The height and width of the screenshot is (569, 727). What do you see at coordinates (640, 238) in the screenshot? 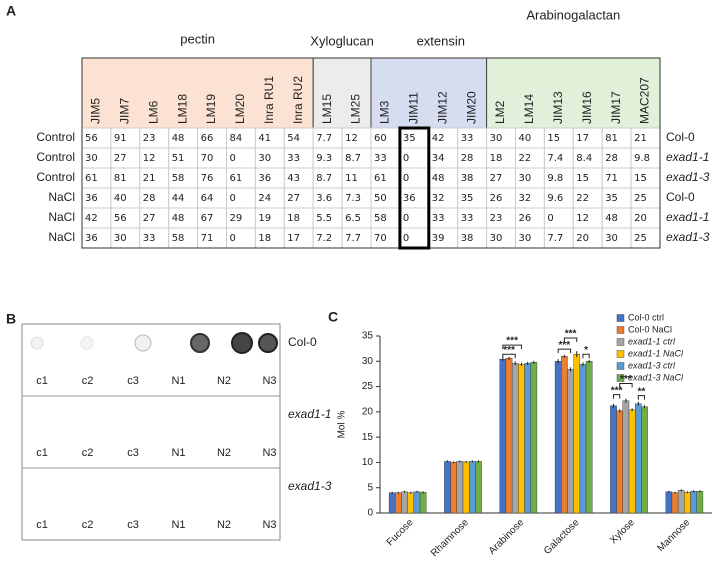
I see `cell-value: 25` at bounding box center [640, 238].